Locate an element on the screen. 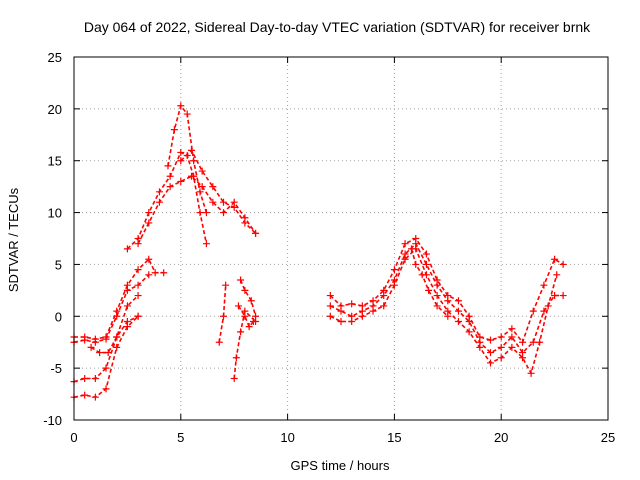 Image resolution: width=640 pixels, height=480 pixels. x-tick-label: 20 is located at coordinates (501, 437).